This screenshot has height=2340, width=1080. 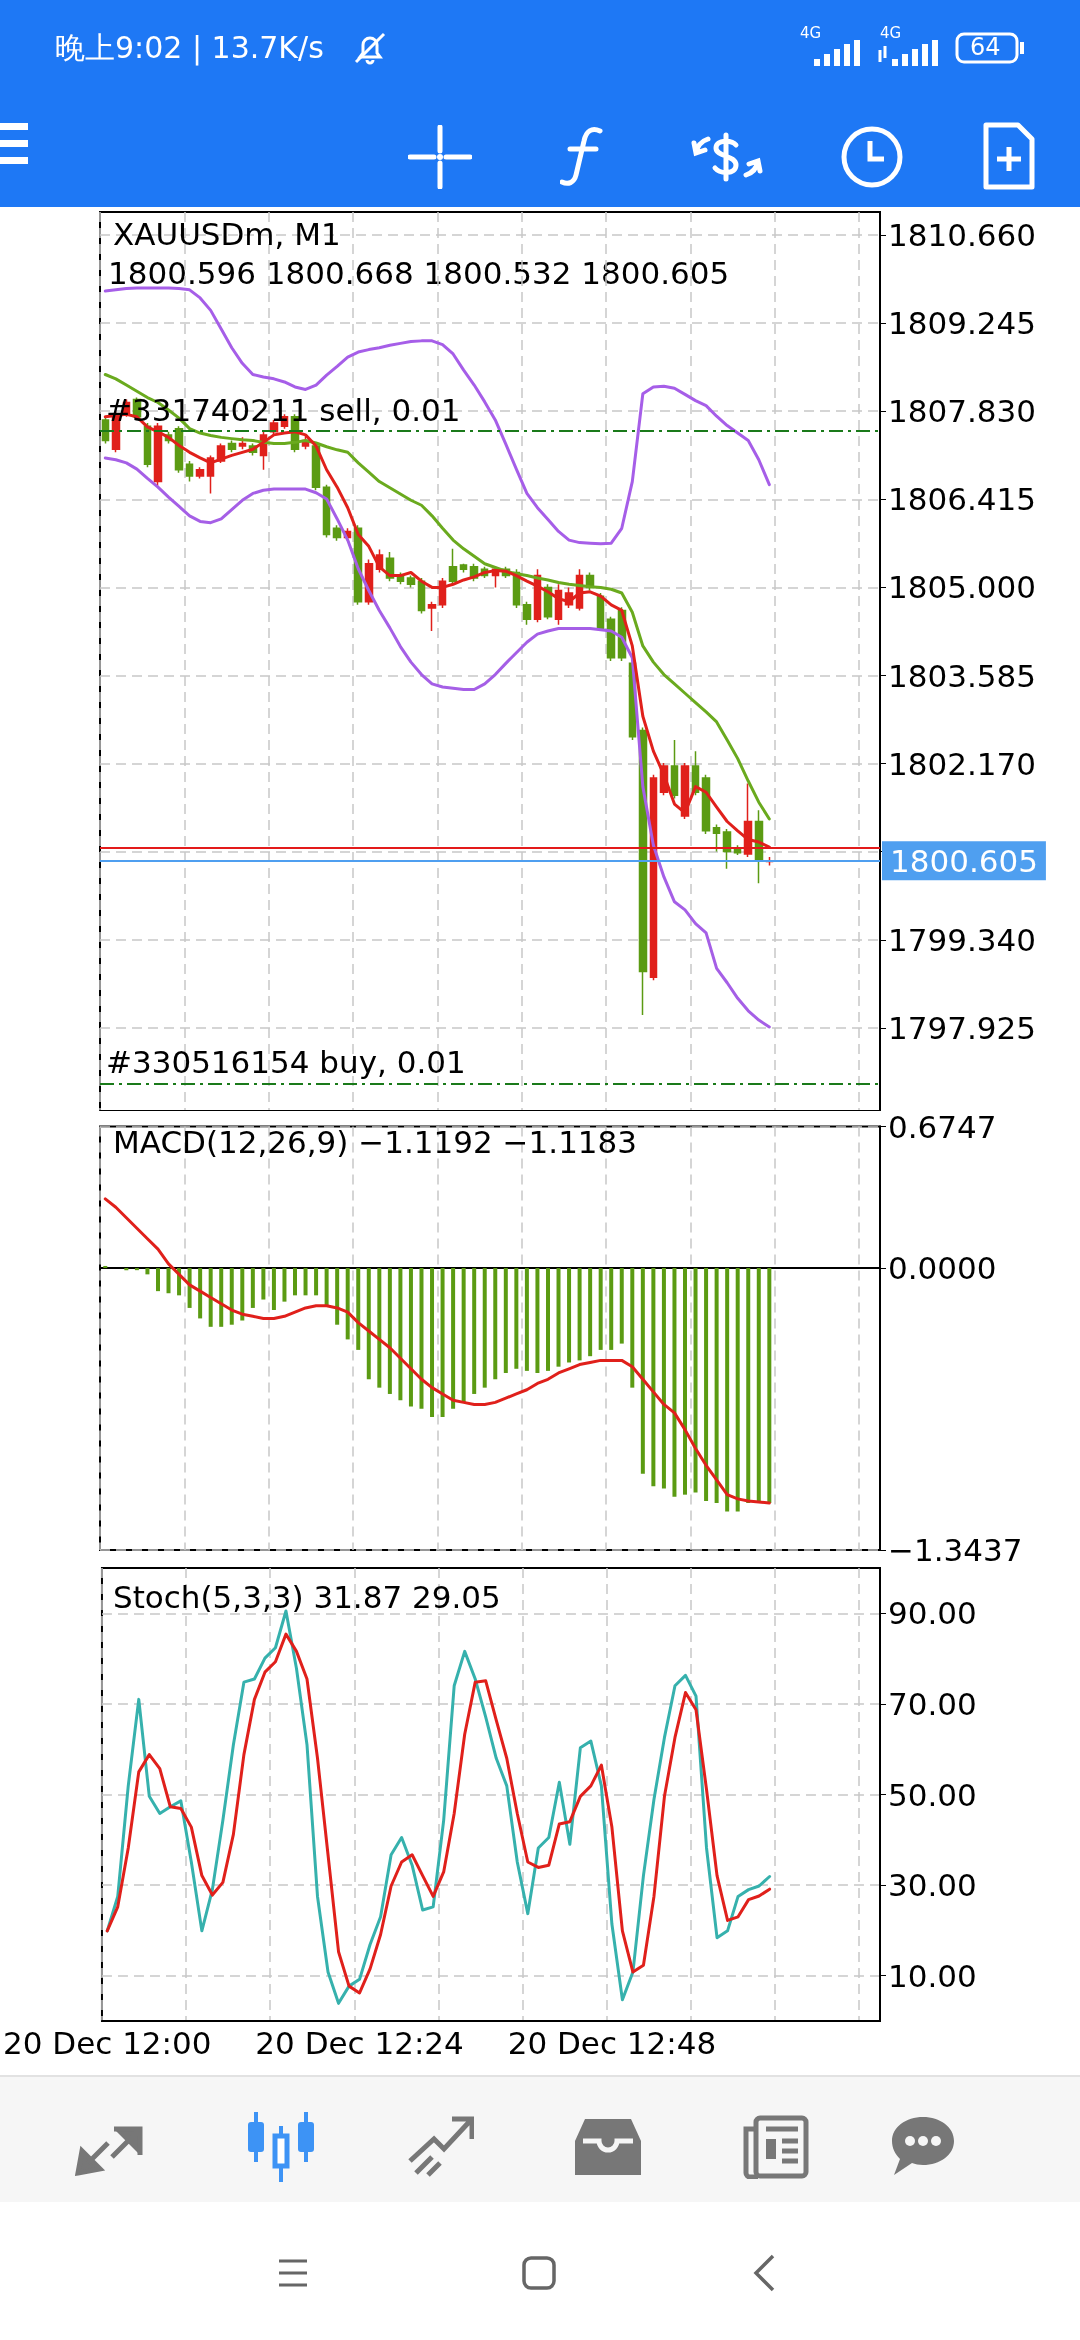 What do you see at coordinates (942, 1268) in the screenshot?
I see `y-tick-label: 0.0000` at bounding box center [942, 1268].